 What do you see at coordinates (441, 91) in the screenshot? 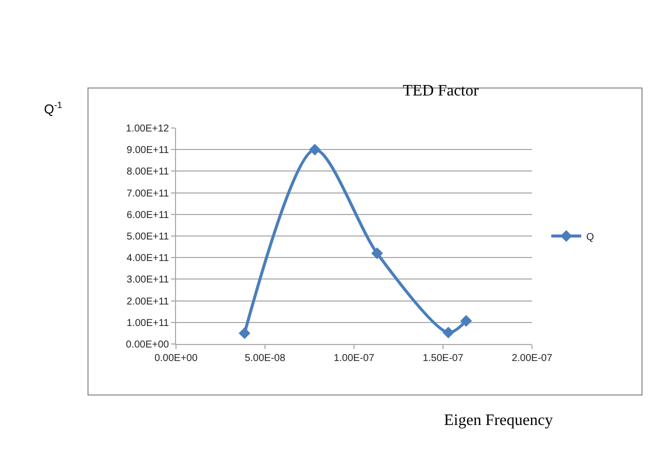
I see `chart-title: TED Factor` at bounding box center [441, 91].